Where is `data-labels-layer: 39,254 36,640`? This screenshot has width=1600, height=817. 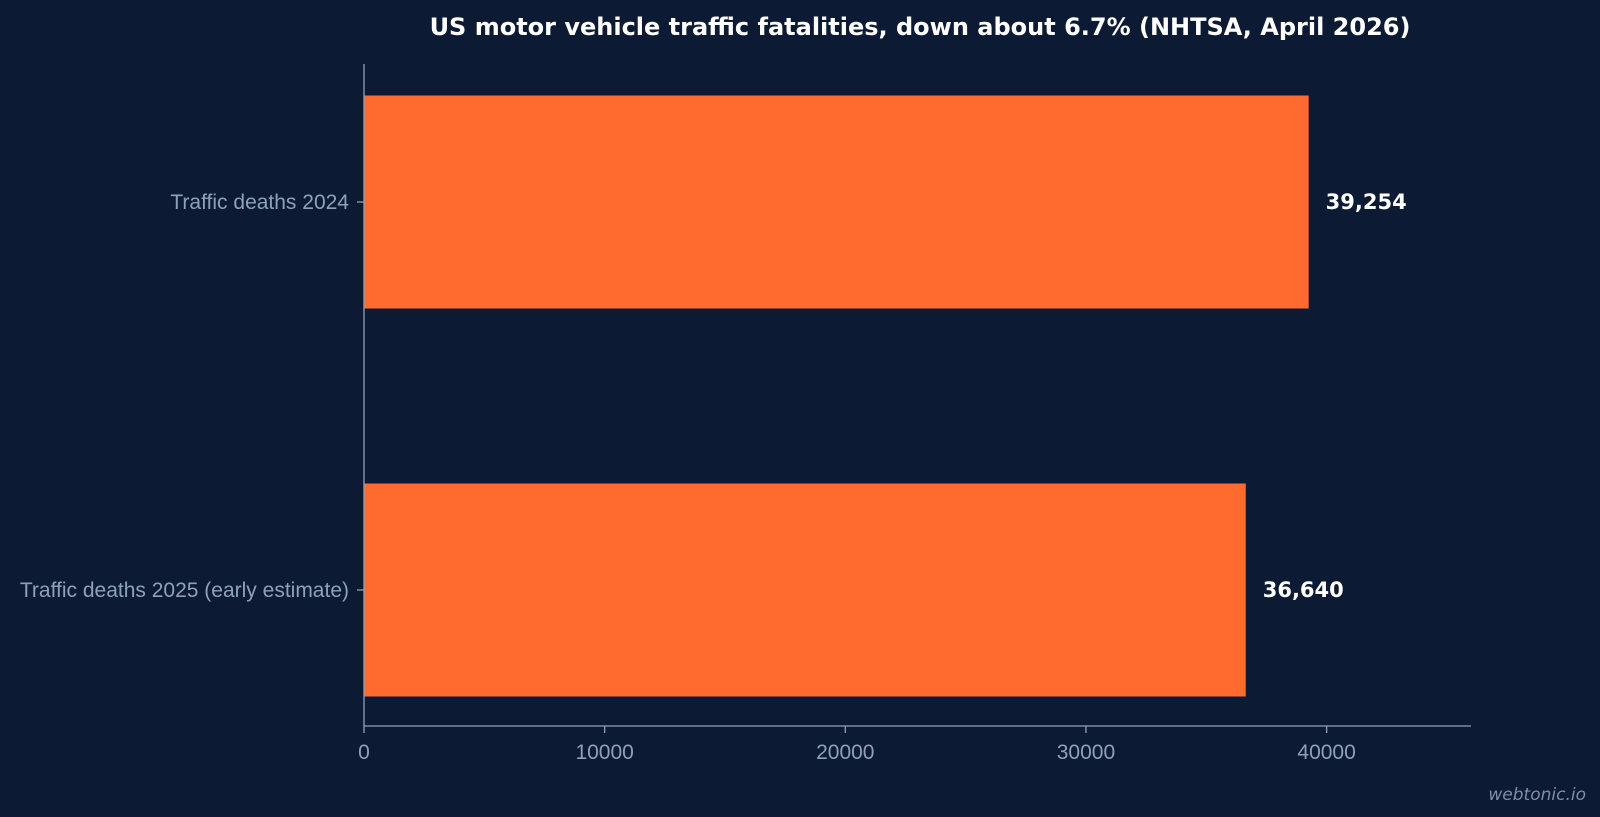
data-labels-layer: 39,254 36,640 is located at coordinates (1335, 396).